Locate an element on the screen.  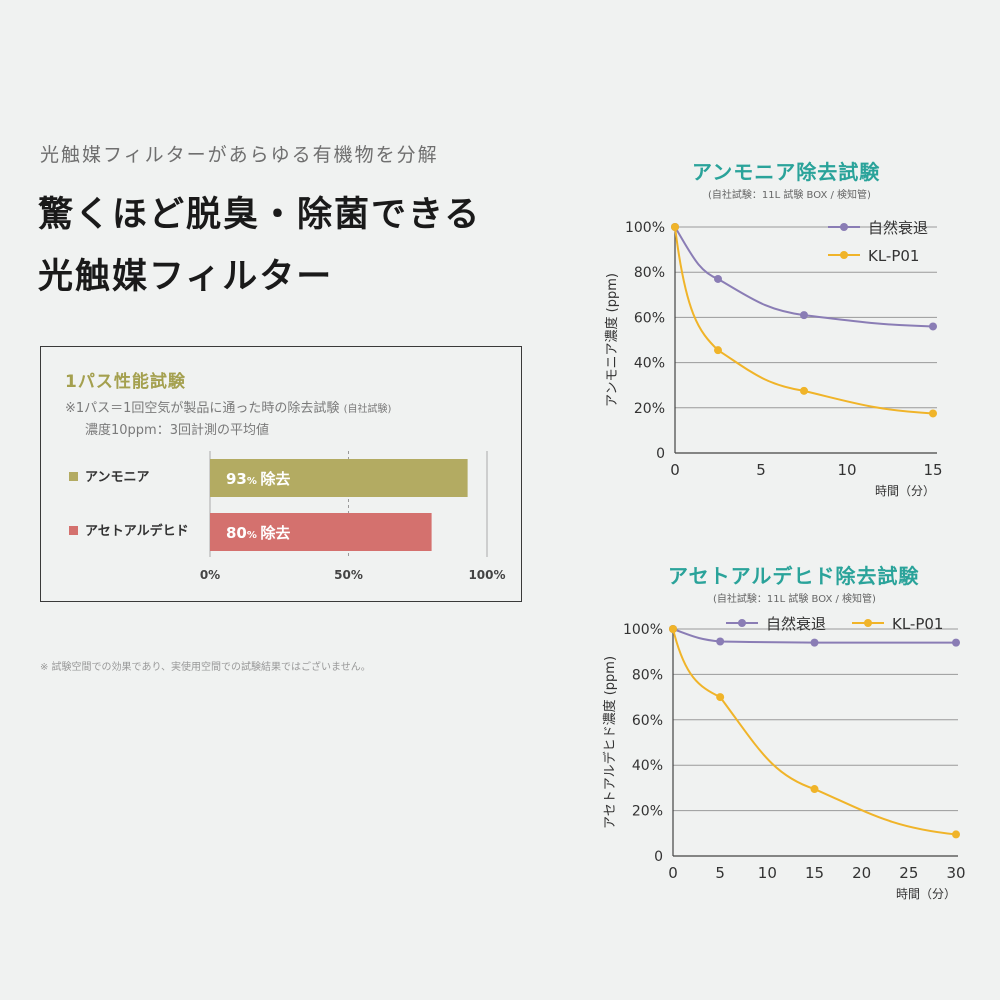
ammonia-chart-title: アンモニア除去試験 is located at coordinates (786, 172).